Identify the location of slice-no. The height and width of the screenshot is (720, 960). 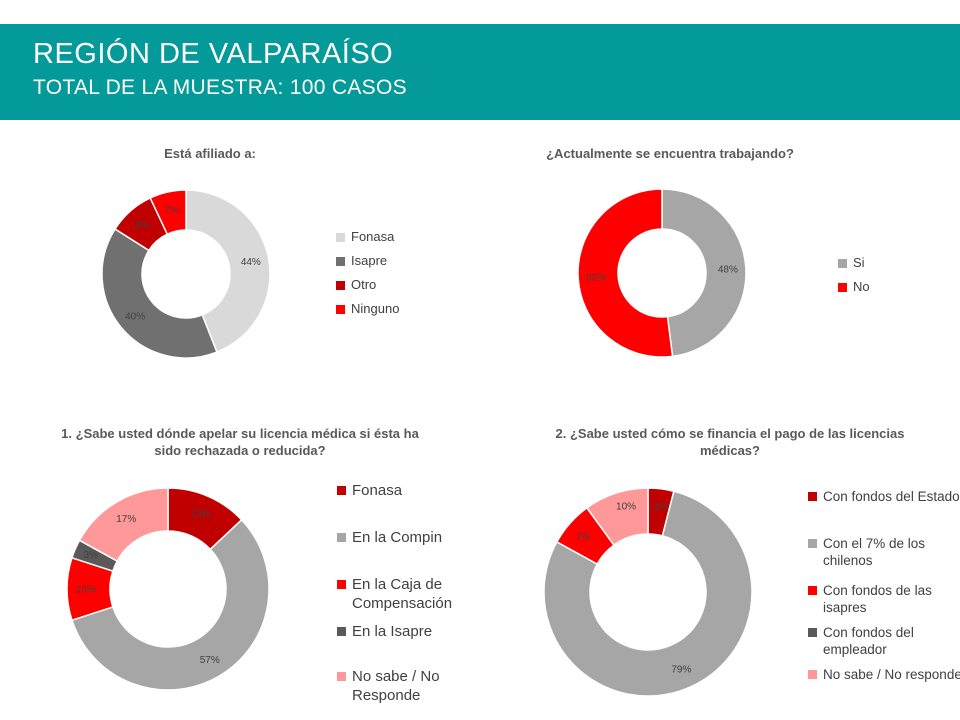
(625, 273).